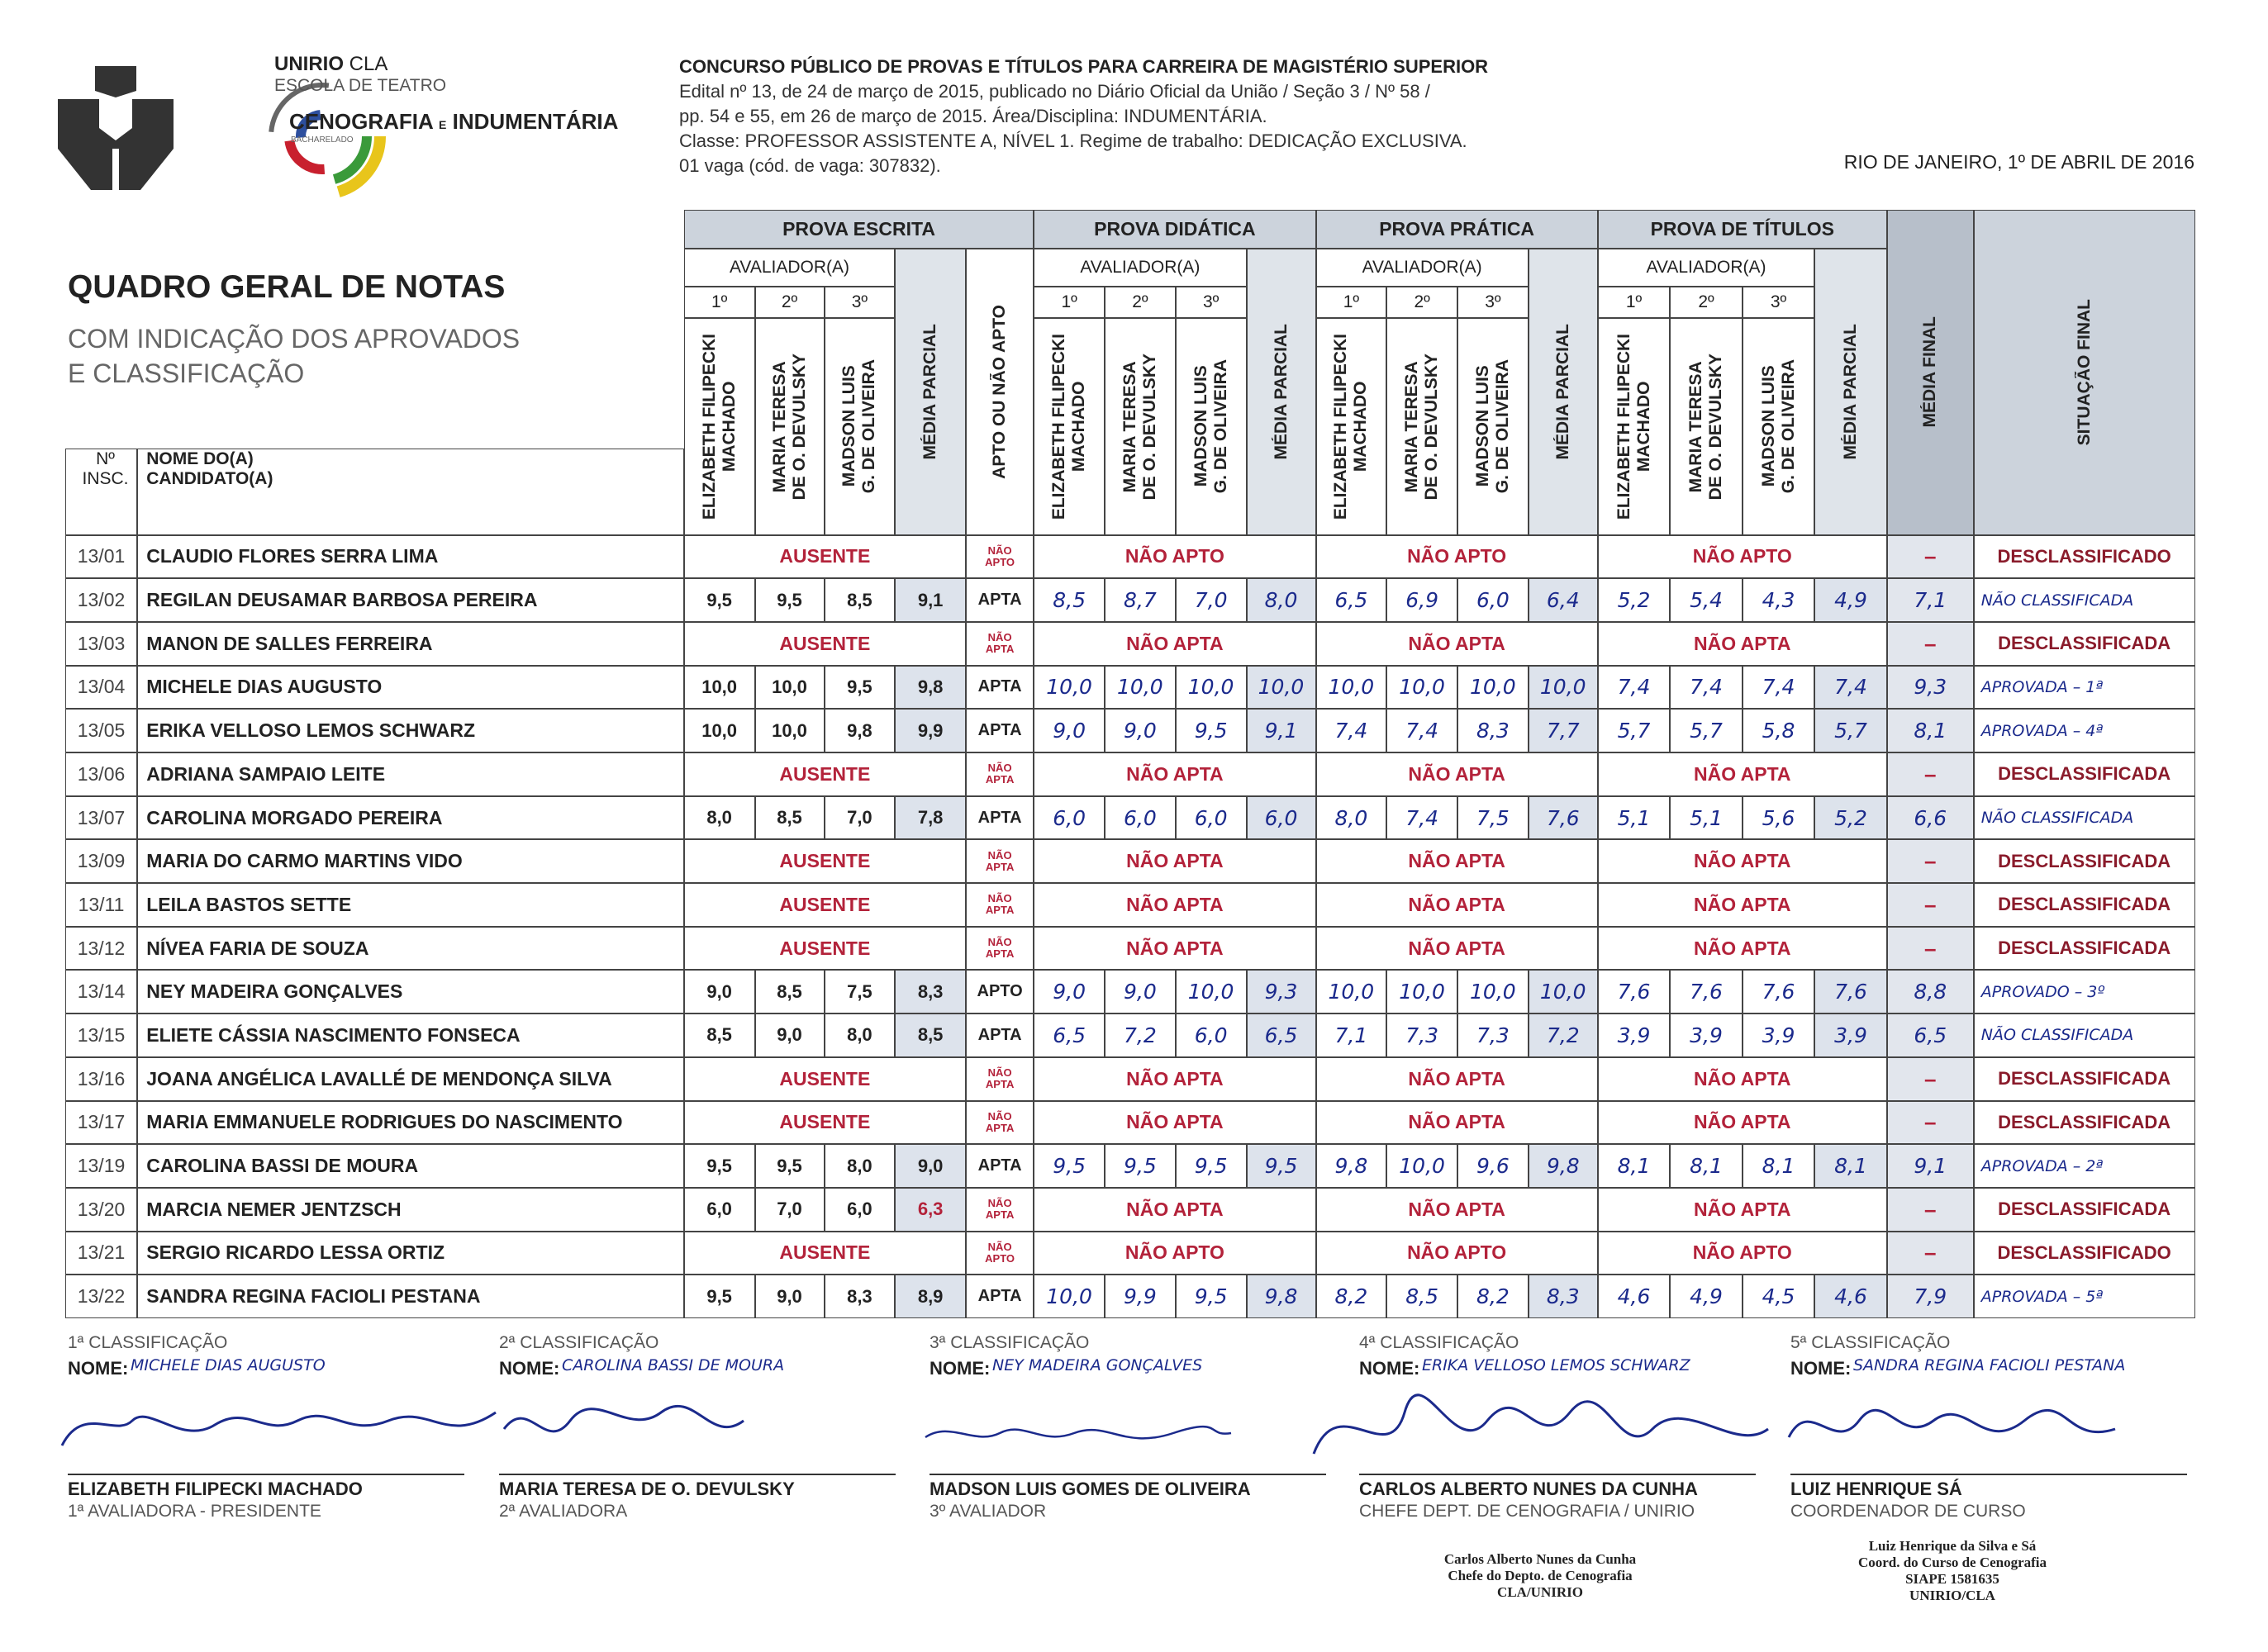 The image size is (2268, 1652). I want to click on status: NÃO APTO, so click(1175, 556).